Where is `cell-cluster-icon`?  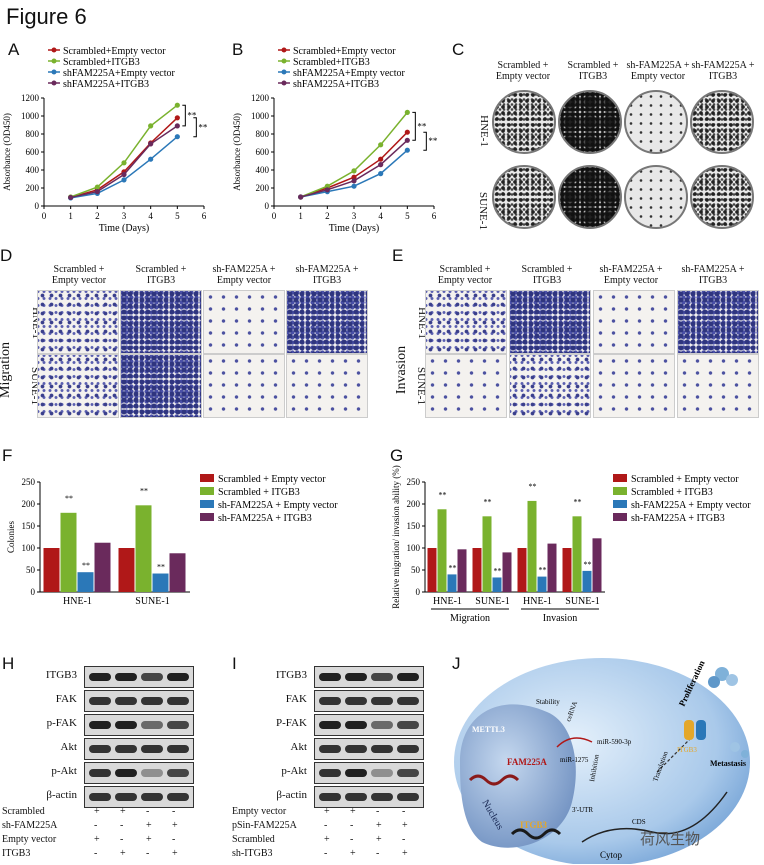
cell-cluster-icon is located at coordinates (732, 680).